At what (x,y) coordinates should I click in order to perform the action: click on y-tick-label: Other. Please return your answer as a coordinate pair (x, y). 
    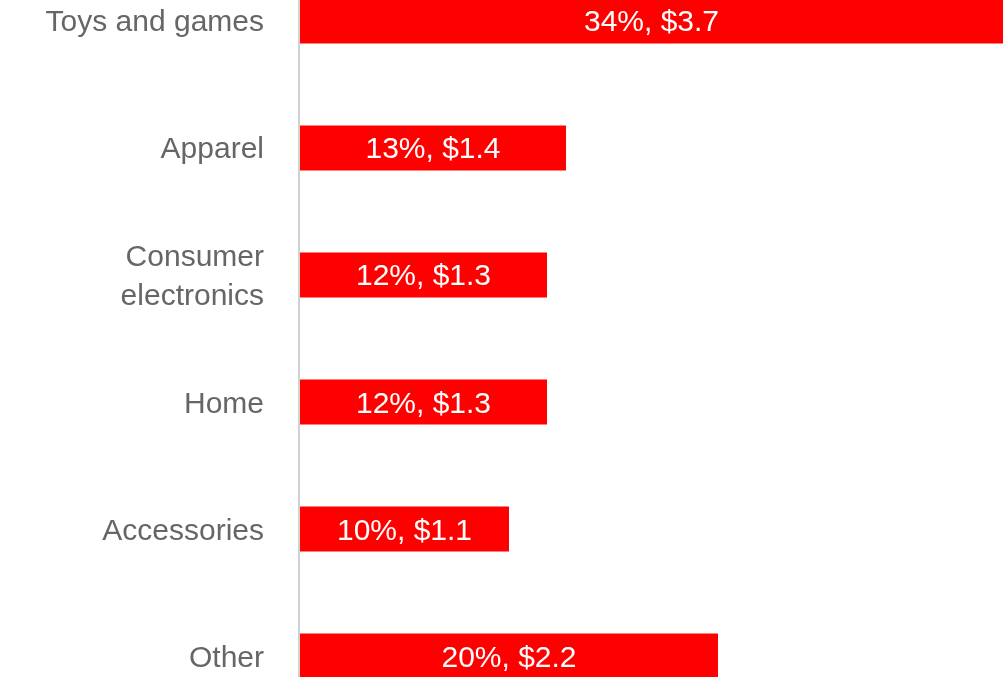
    Looking at the image, I should click on (226, 656).